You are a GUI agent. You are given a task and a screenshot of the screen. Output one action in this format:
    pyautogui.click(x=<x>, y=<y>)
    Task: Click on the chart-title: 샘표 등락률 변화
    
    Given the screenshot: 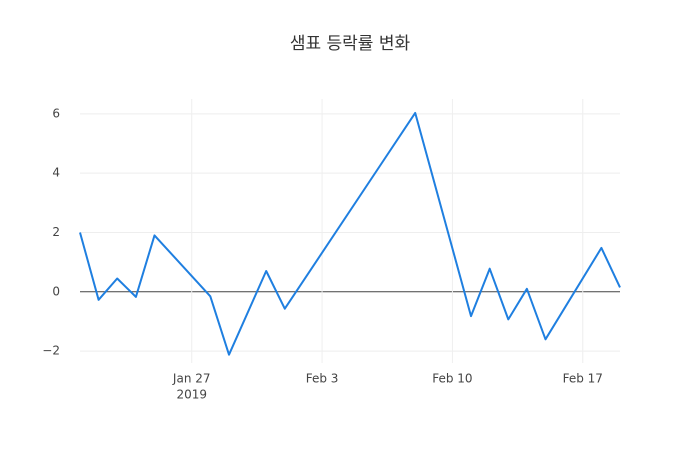 What is the action you would take?
    pyautogui.click(x=350, y=44)
    